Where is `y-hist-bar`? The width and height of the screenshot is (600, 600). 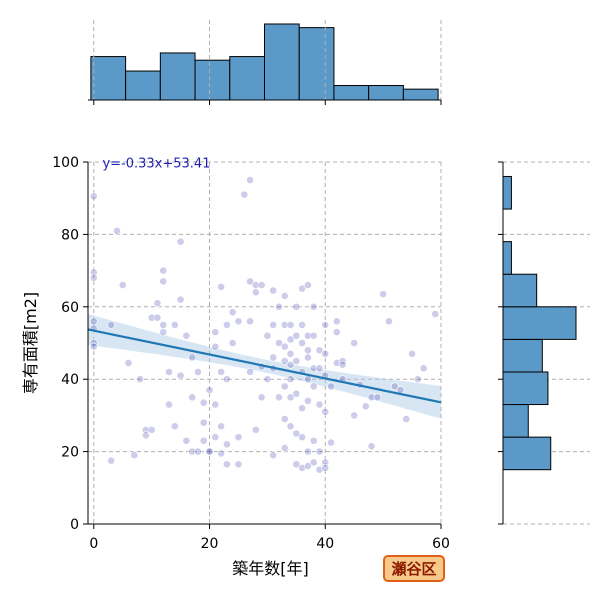
y-hist-bar is located at coordinates (507, 258).